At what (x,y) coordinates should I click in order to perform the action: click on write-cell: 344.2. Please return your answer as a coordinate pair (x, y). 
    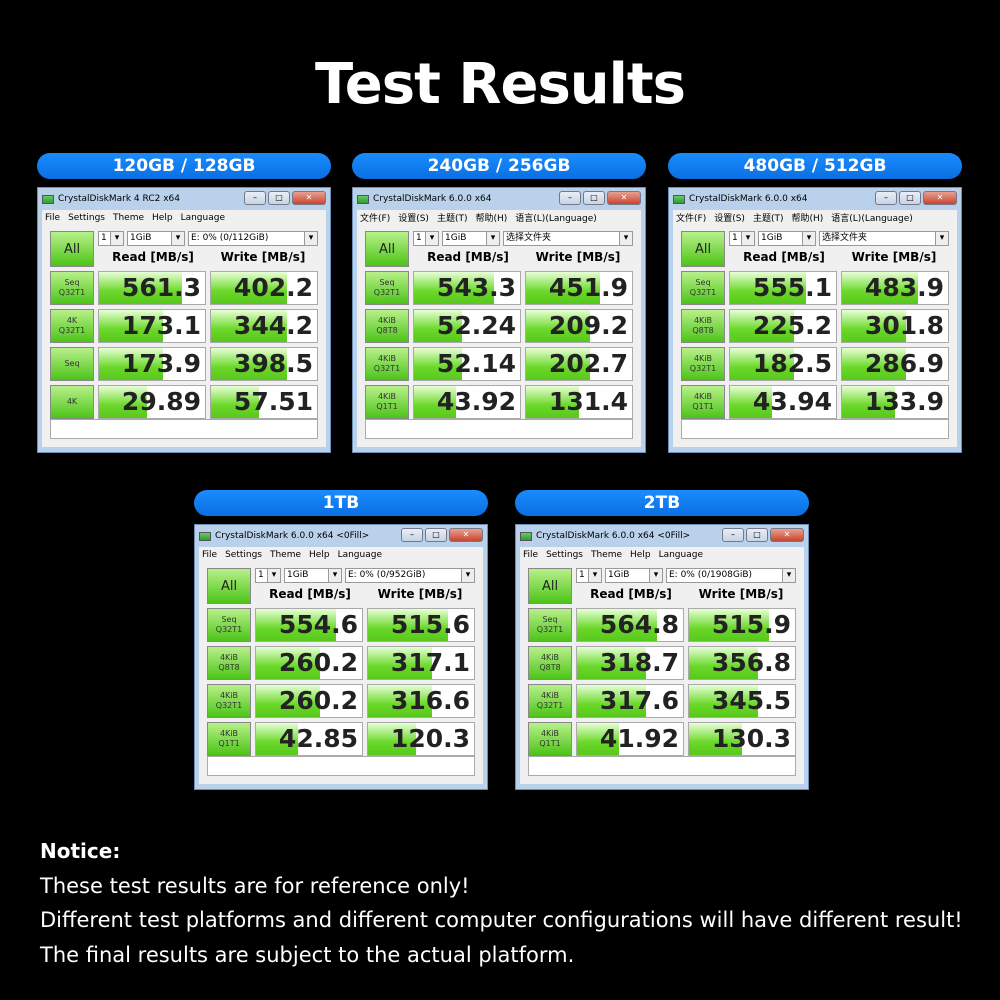
    Looking at the image, I should click on (264, 326).